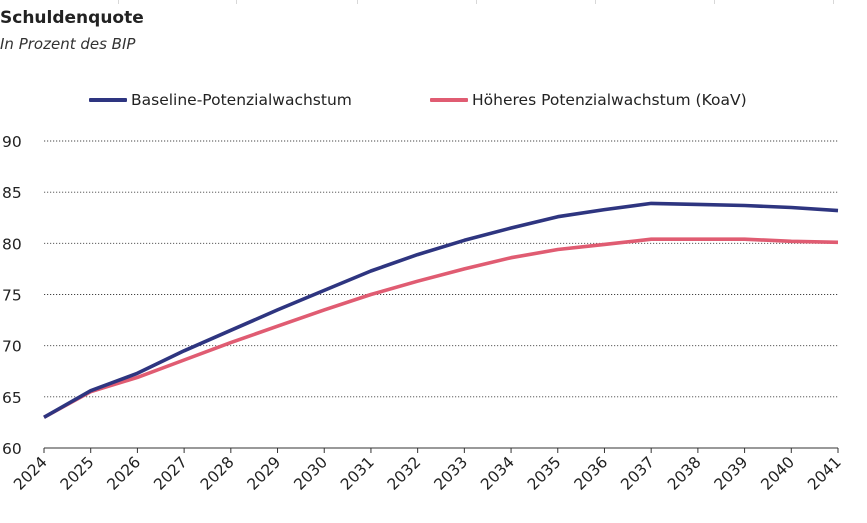  I want to click on x-tick-label-2027: 2027, so click(170, 473).